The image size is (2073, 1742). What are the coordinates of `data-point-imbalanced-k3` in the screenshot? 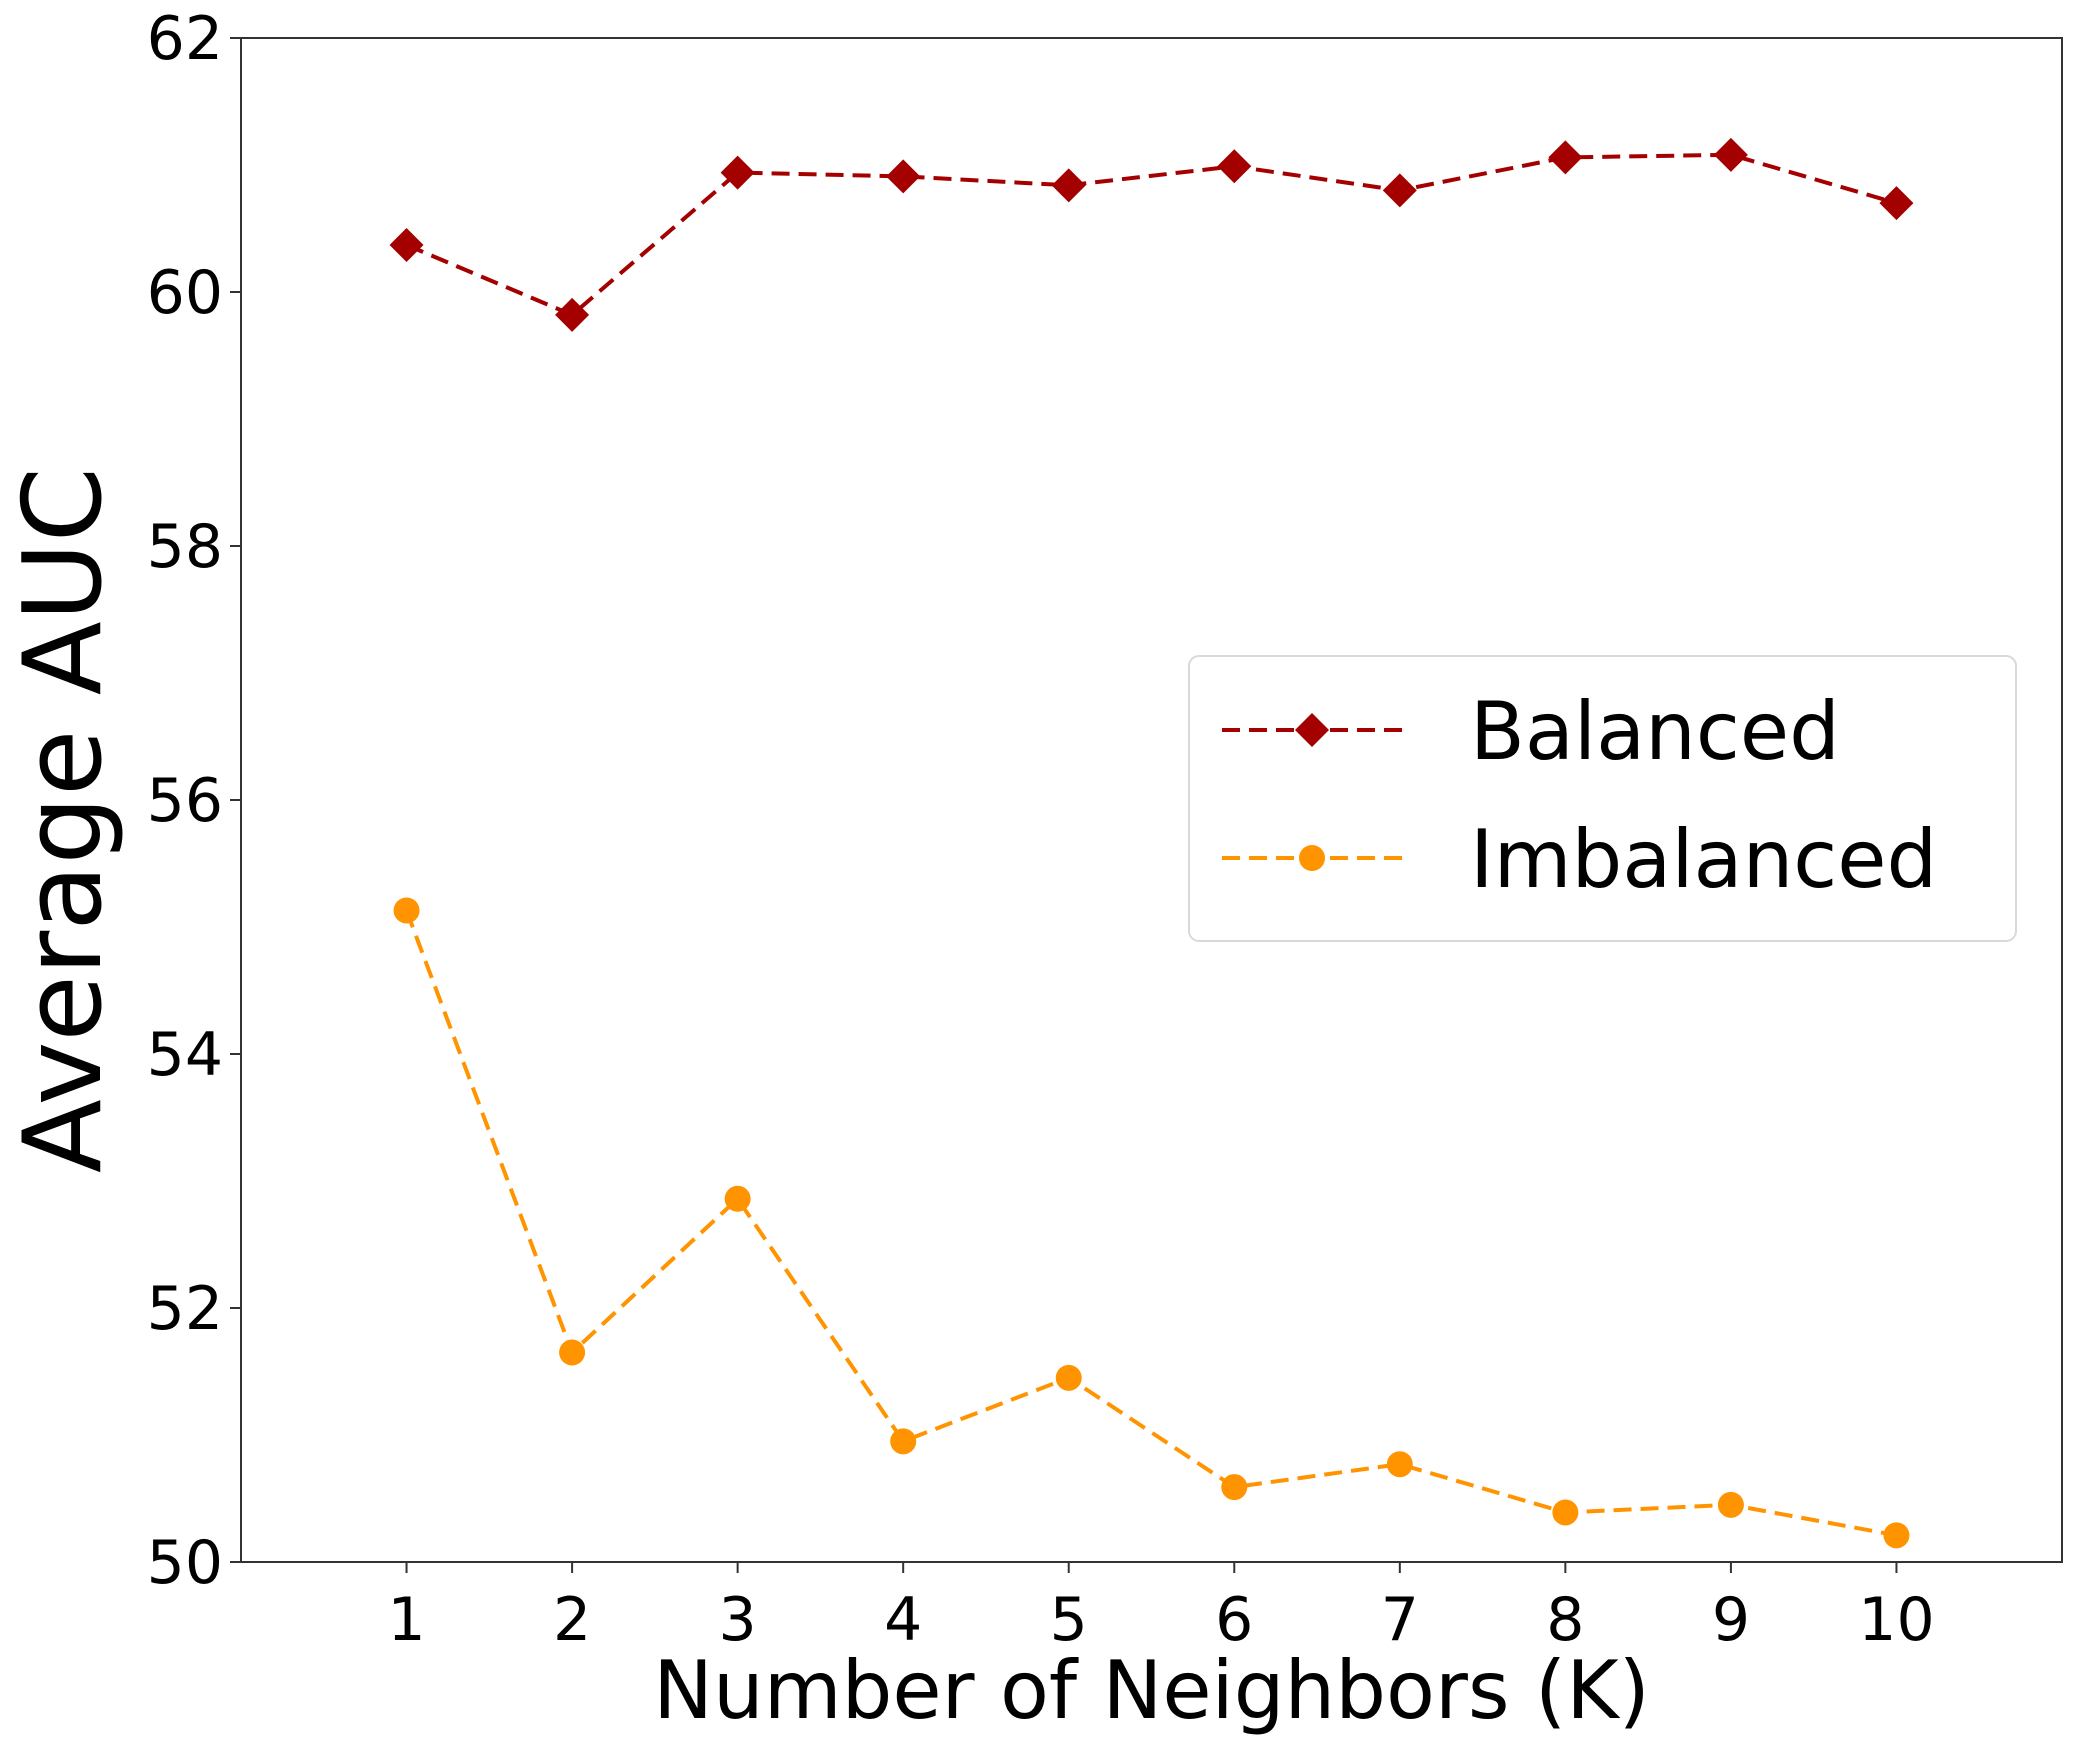 It's located at (737, 1198).